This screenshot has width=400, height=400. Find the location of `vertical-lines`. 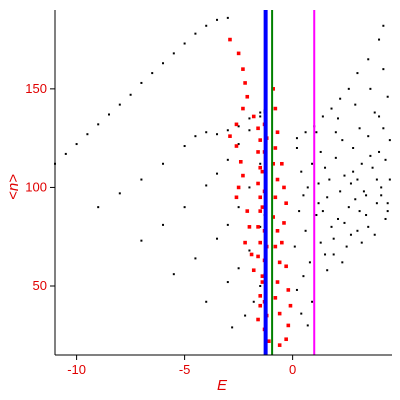

vertical-lines is located at coordinates (289, 182).